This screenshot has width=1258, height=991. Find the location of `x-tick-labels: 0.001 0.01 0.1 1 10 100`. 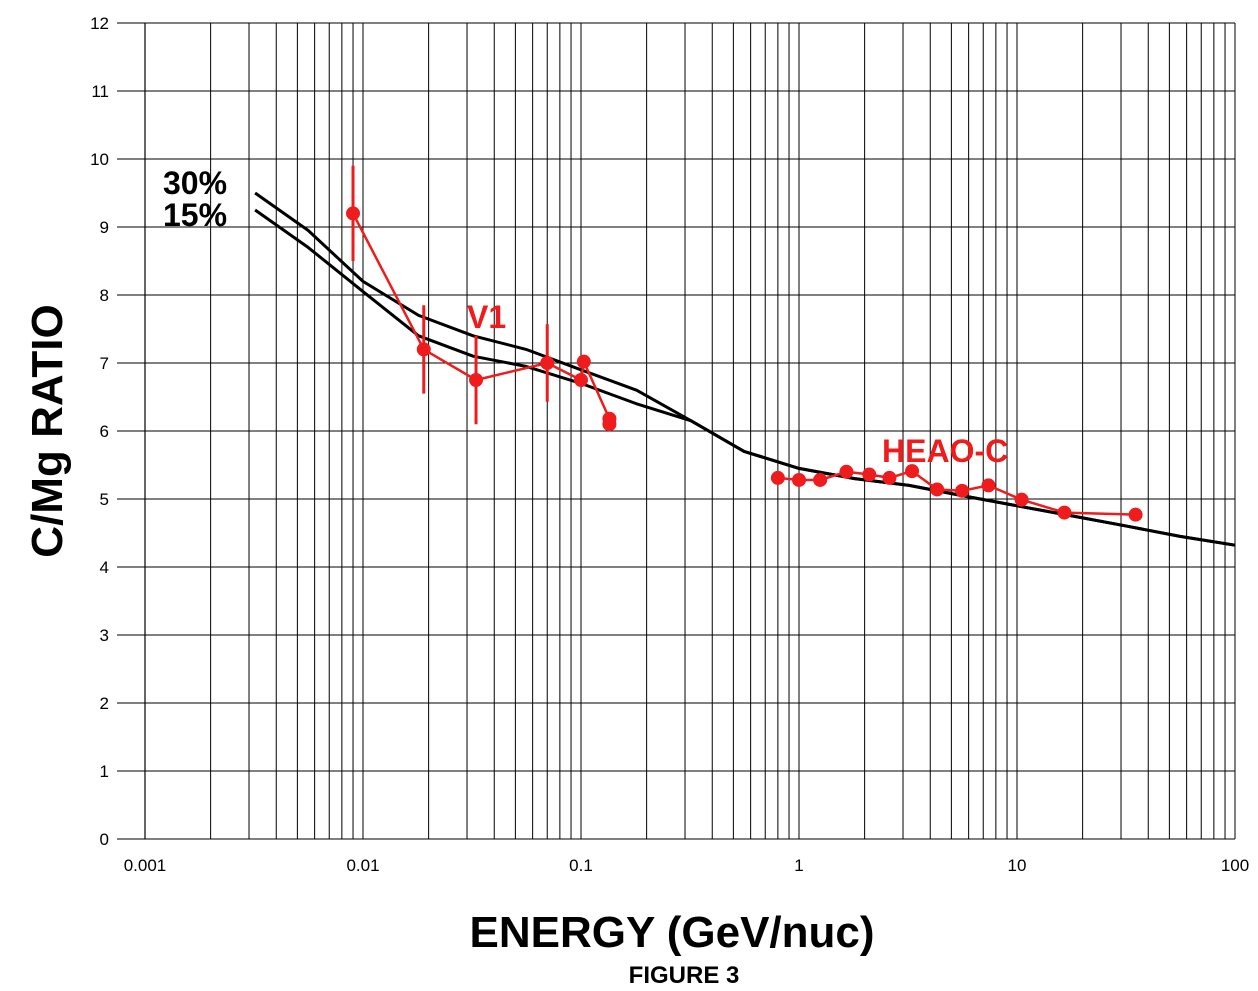

x-tick-labels: 0.001 0.01 0.1 1 10 100 is located at coordinates (686, 865).